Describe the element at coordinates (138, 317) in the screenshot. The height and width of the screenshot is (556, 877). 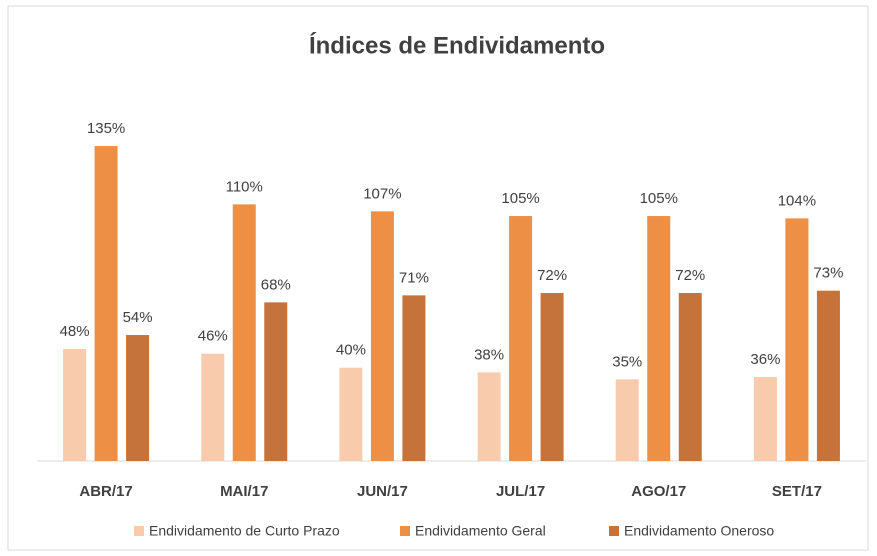
I see `value-label: 54%` at that location.